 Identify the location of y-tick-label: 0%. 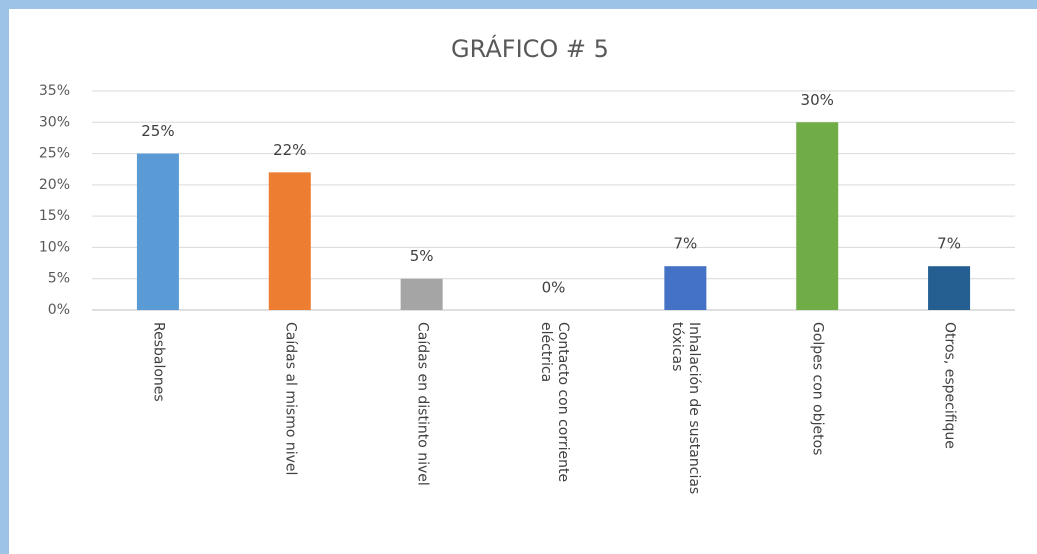
(59, 310).